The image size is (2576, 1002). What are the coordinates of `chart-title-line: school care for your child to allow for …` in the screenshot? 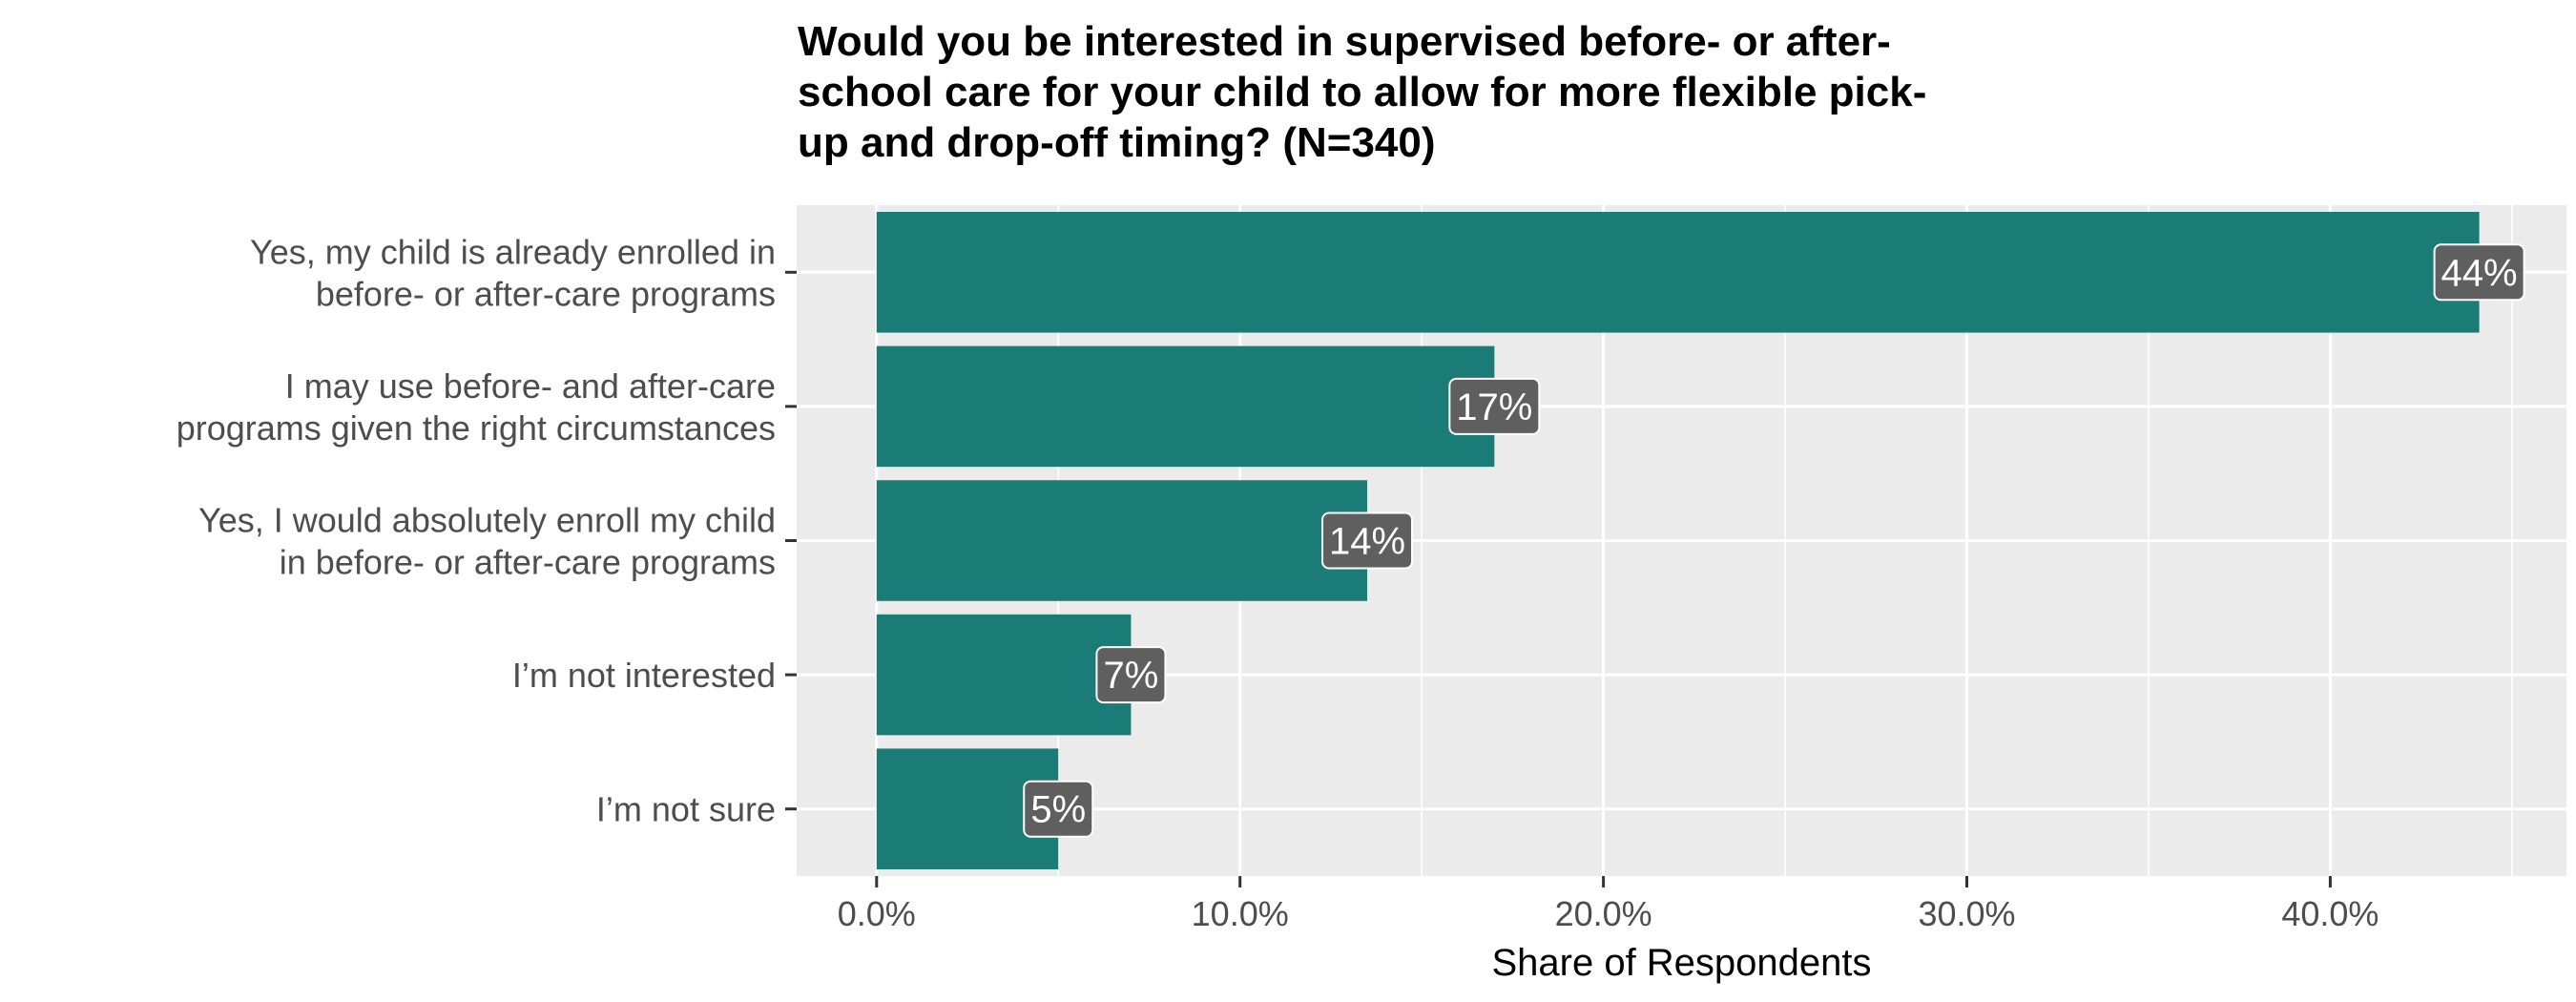 It's located at (1362, 92).